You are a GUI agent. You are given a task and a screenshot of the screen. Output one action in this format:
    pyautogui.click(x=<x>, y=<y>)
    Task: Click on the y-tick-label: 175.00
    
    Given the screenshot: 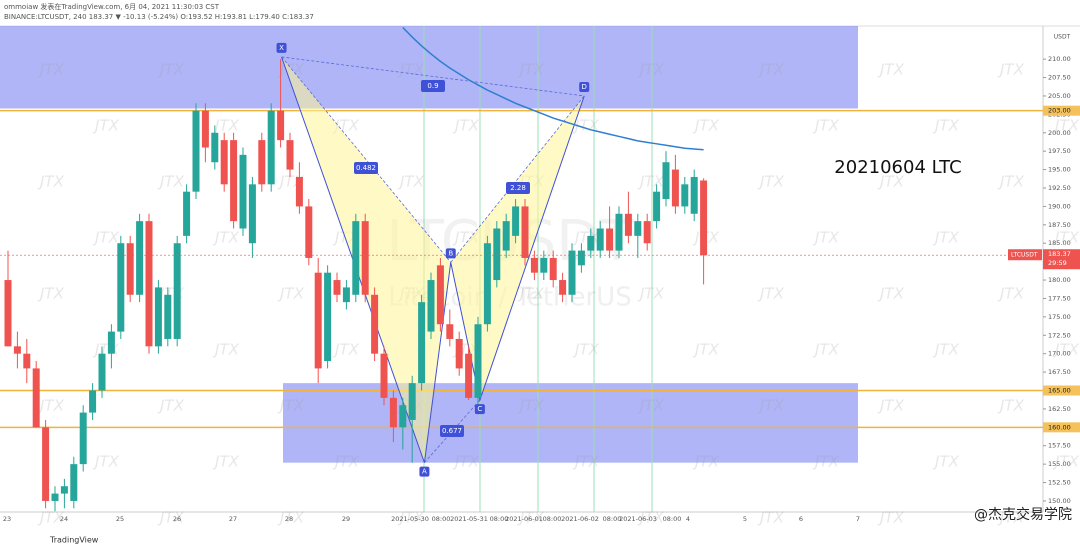 What is the action you would take?
    pyautogui.click(x=1059, y=317)
    